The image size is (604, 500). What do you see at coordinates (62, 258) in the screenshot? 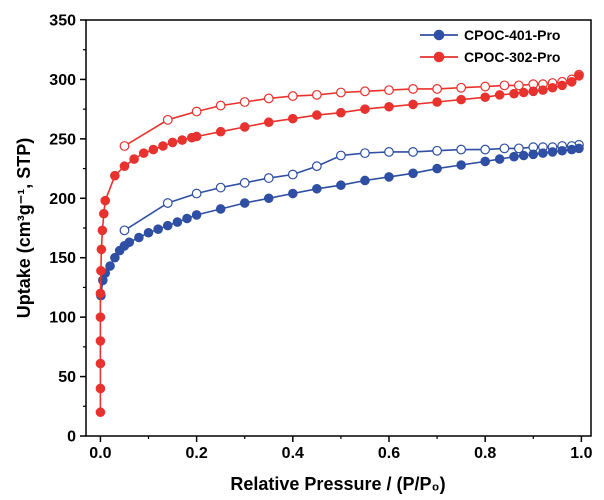
I see `y-tick-label: 150` at bounding box center [62, 258].